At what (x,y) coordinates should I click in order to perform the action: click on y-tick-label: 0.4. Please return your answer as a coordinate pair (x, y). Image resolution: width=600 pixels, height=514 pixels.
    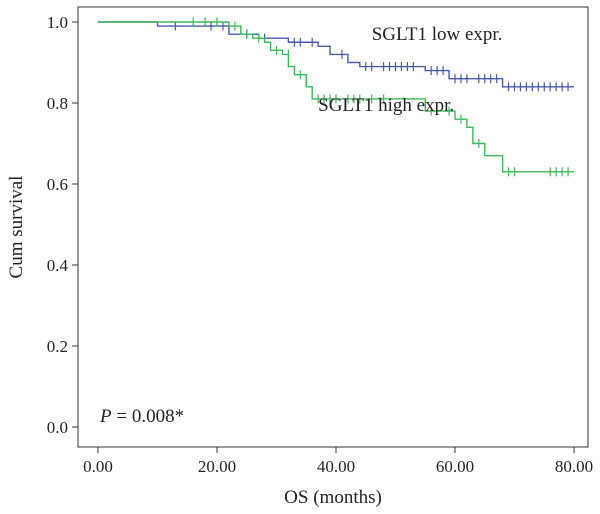
    Looking at the image, I should click on (58, 265).